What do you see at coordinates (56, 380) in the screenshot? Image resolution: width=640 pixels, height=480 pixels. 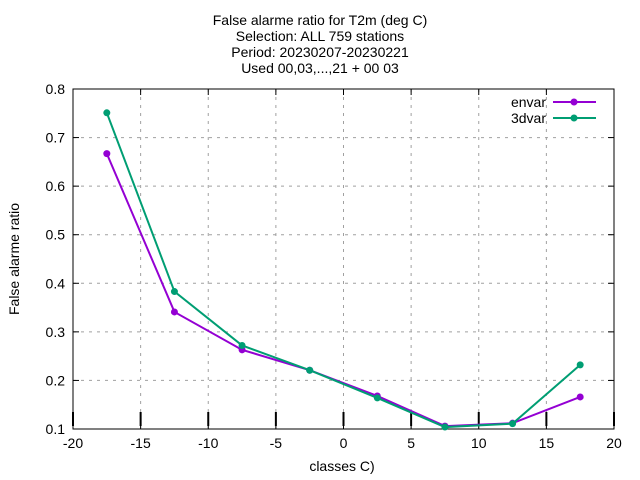 I see `y-tick-label: 0.2` at bounding box center [56, 380].